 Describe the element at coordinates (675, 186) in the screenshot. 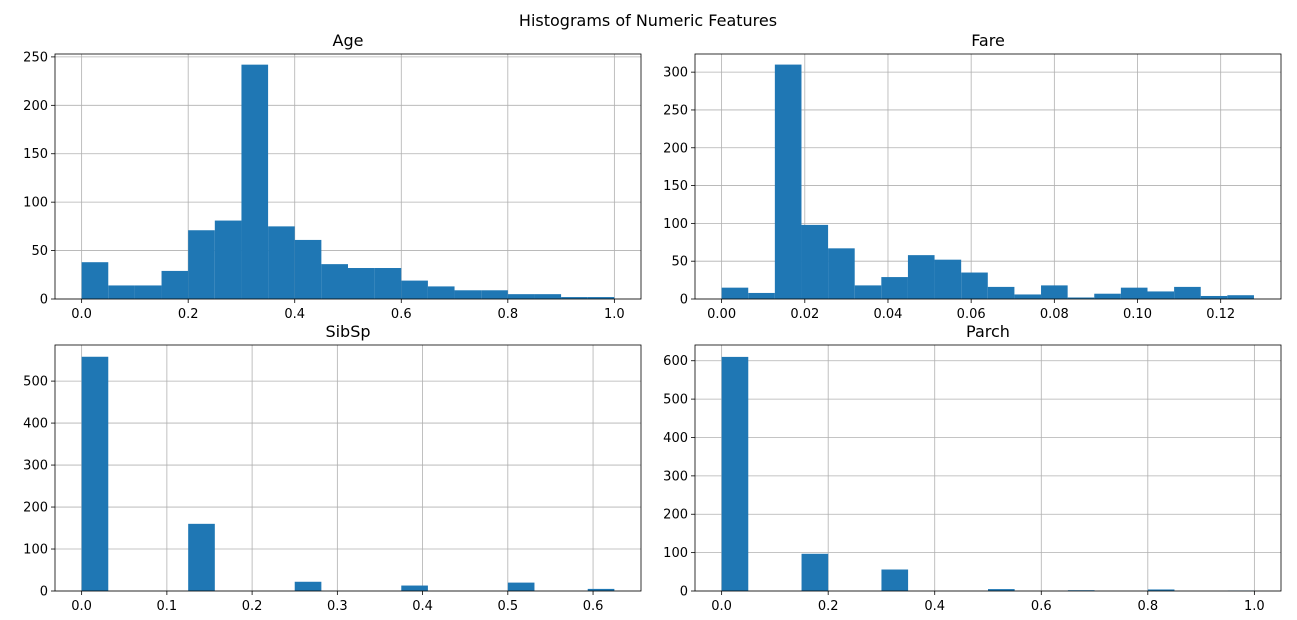

I see `fare-y-tick-label: 150` at that location.